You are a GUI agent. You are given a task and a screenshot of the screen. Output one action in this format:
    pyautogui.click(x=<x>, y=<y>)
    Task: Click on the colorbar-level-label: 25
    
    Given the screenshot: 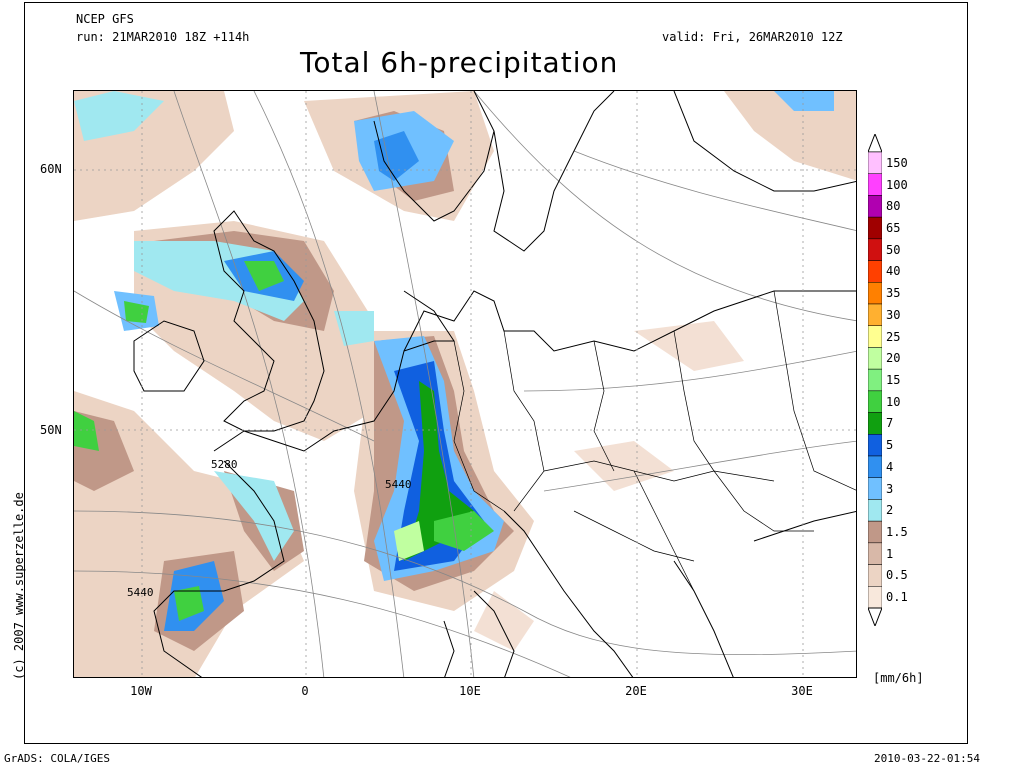 What is the action you would take?
    pyautogui.click(x=893, y=336)
    